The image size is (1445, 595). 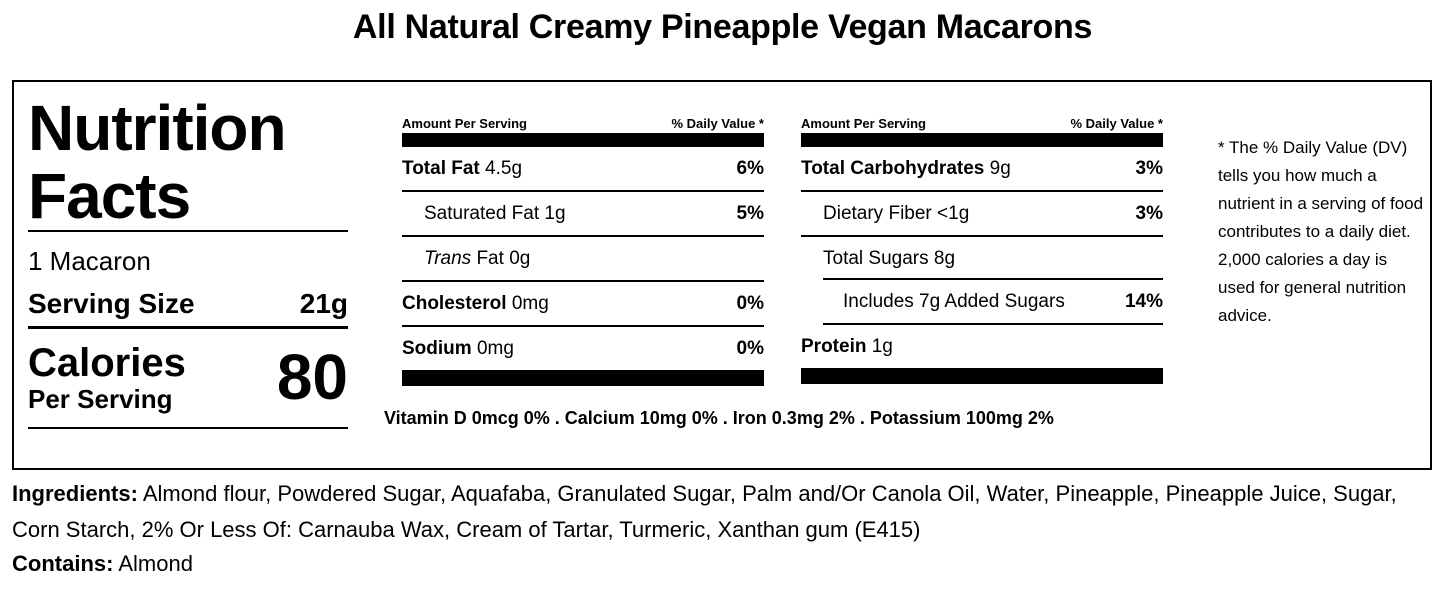 What do you see at coordinates (157, 128) in the screenshot?
I see `heading-line-1: Nutrition` at bounding box center [157, 128].